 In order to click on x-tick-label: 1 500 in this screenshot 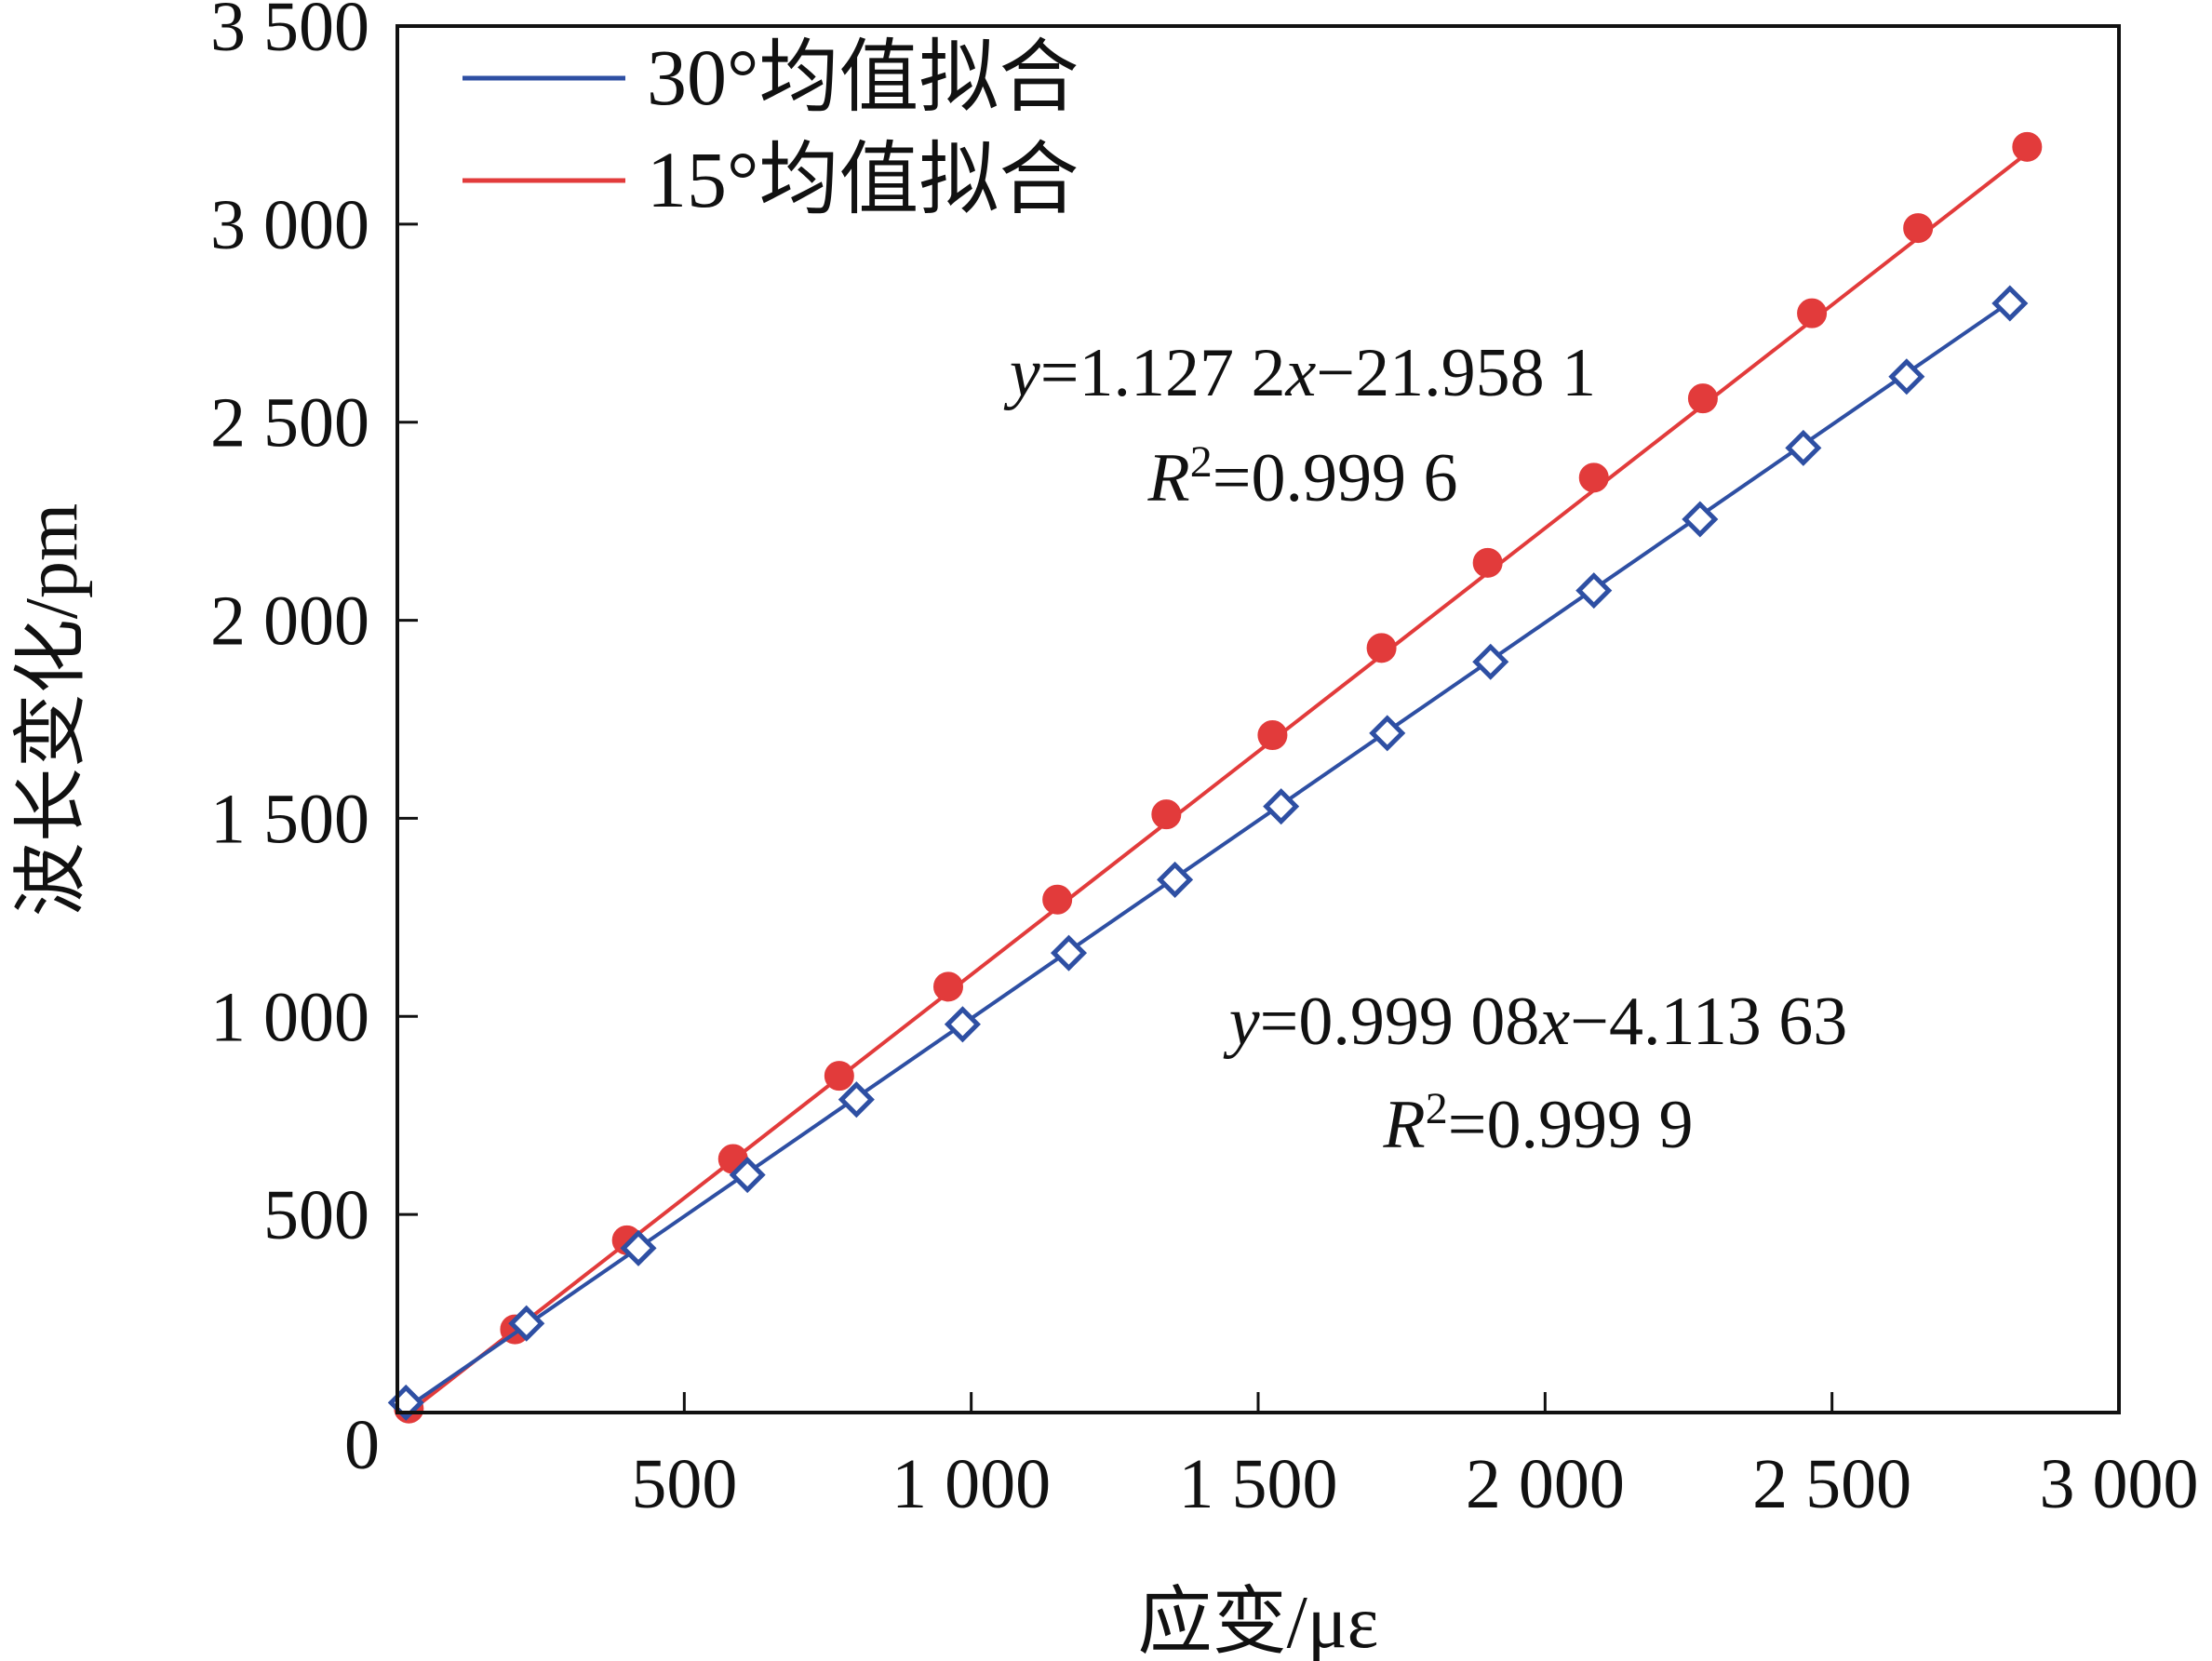, I will do `click(1258, 1484)`.